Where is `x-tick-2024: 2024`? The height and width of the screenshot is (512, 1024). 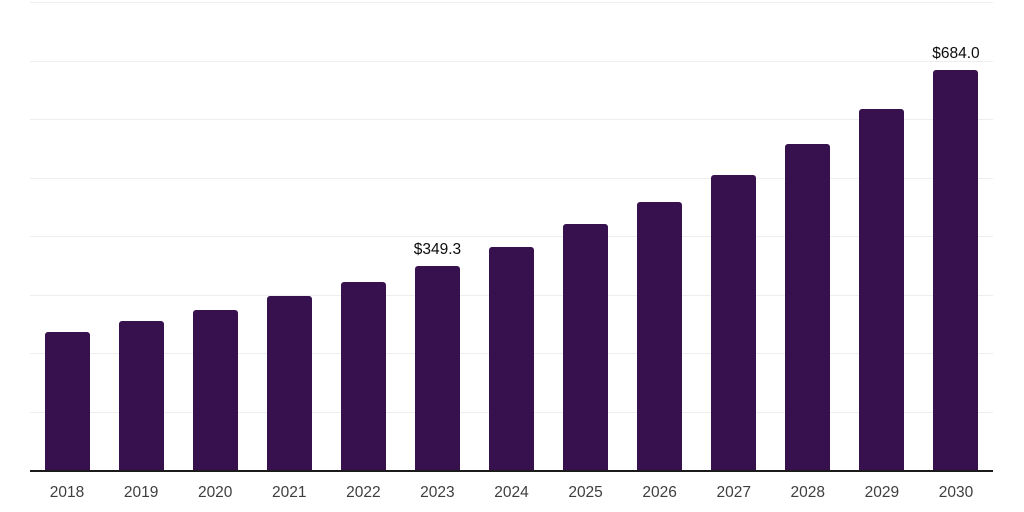 x-tick-2024: 2024 is located at coordinates (511, 492).